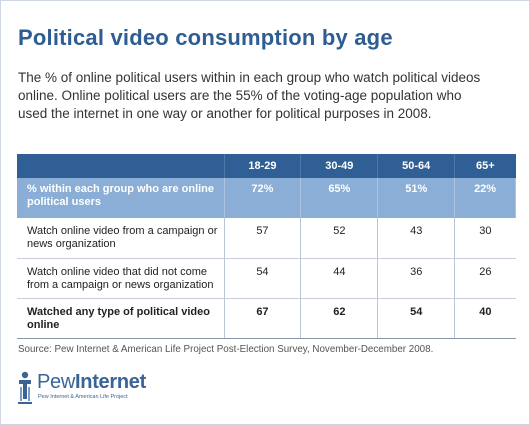 This screenshot has height=425, width=530. Describe the element at coordinates (485, 238) in the screenshot. I see `cell-value: 30` at that location.